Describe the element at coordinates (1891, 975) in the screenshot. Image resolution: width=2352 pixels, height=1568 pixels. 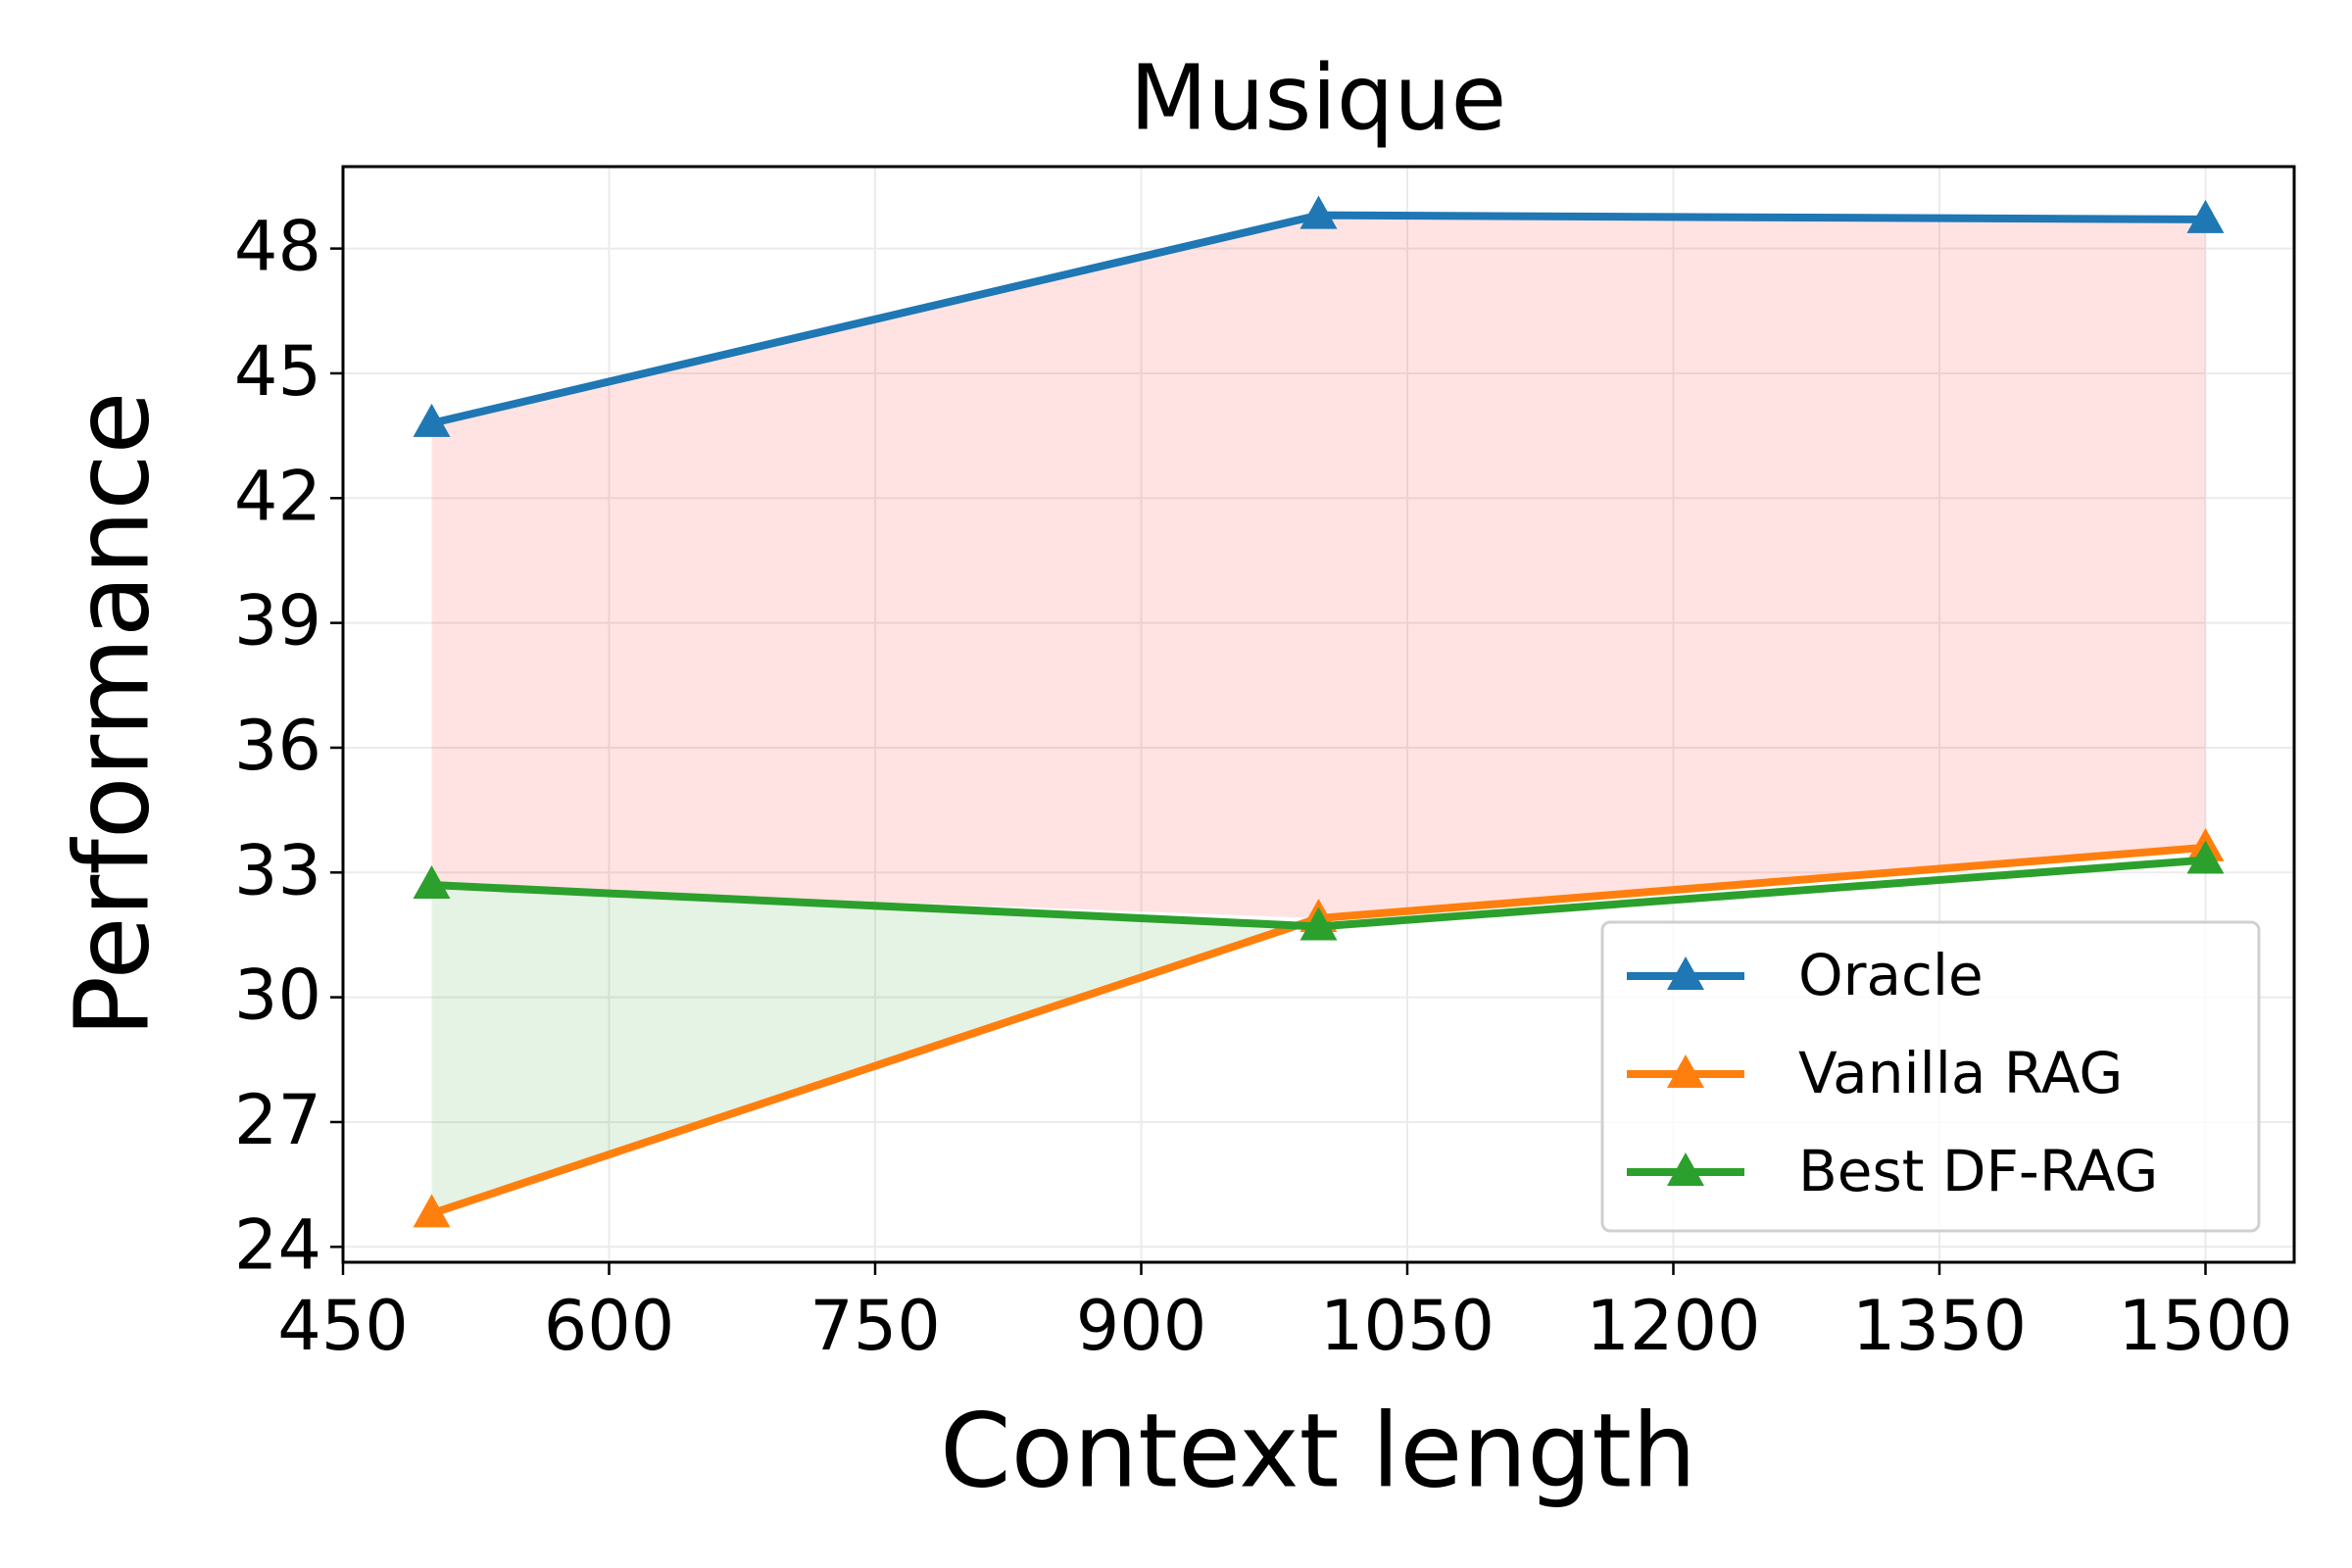
I see `legend-label: Oracle` at that location.